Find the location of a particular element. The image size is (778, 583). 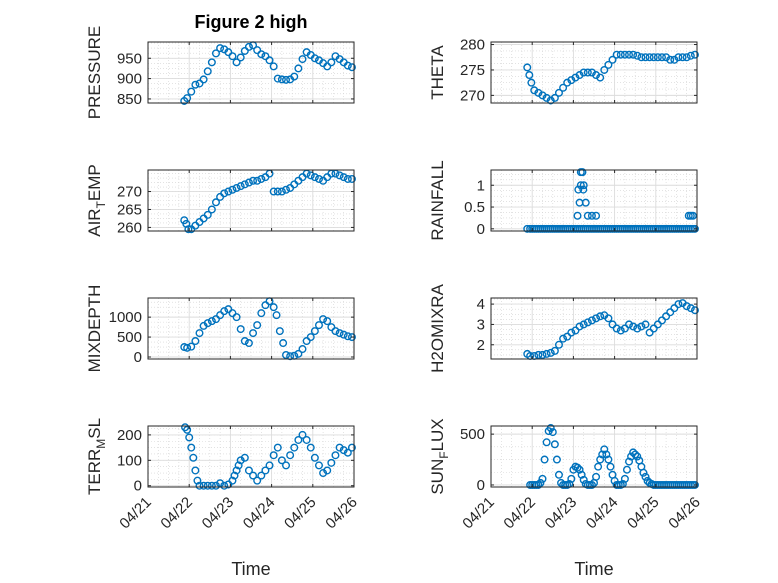

x-tick-label: 04/26 is located at coordinates (341, 513).